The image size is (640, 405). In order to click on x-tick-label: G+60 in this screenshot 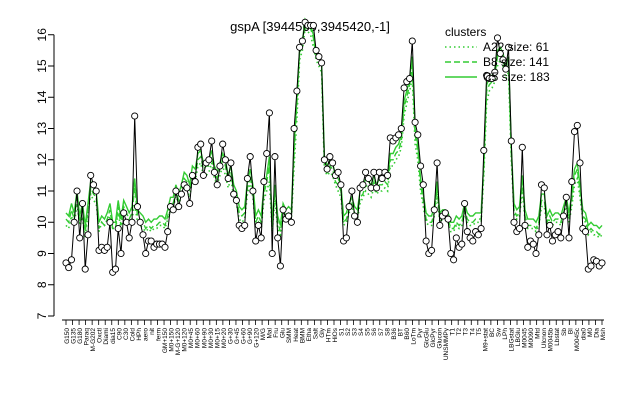, I will do `click(243, 336)`.